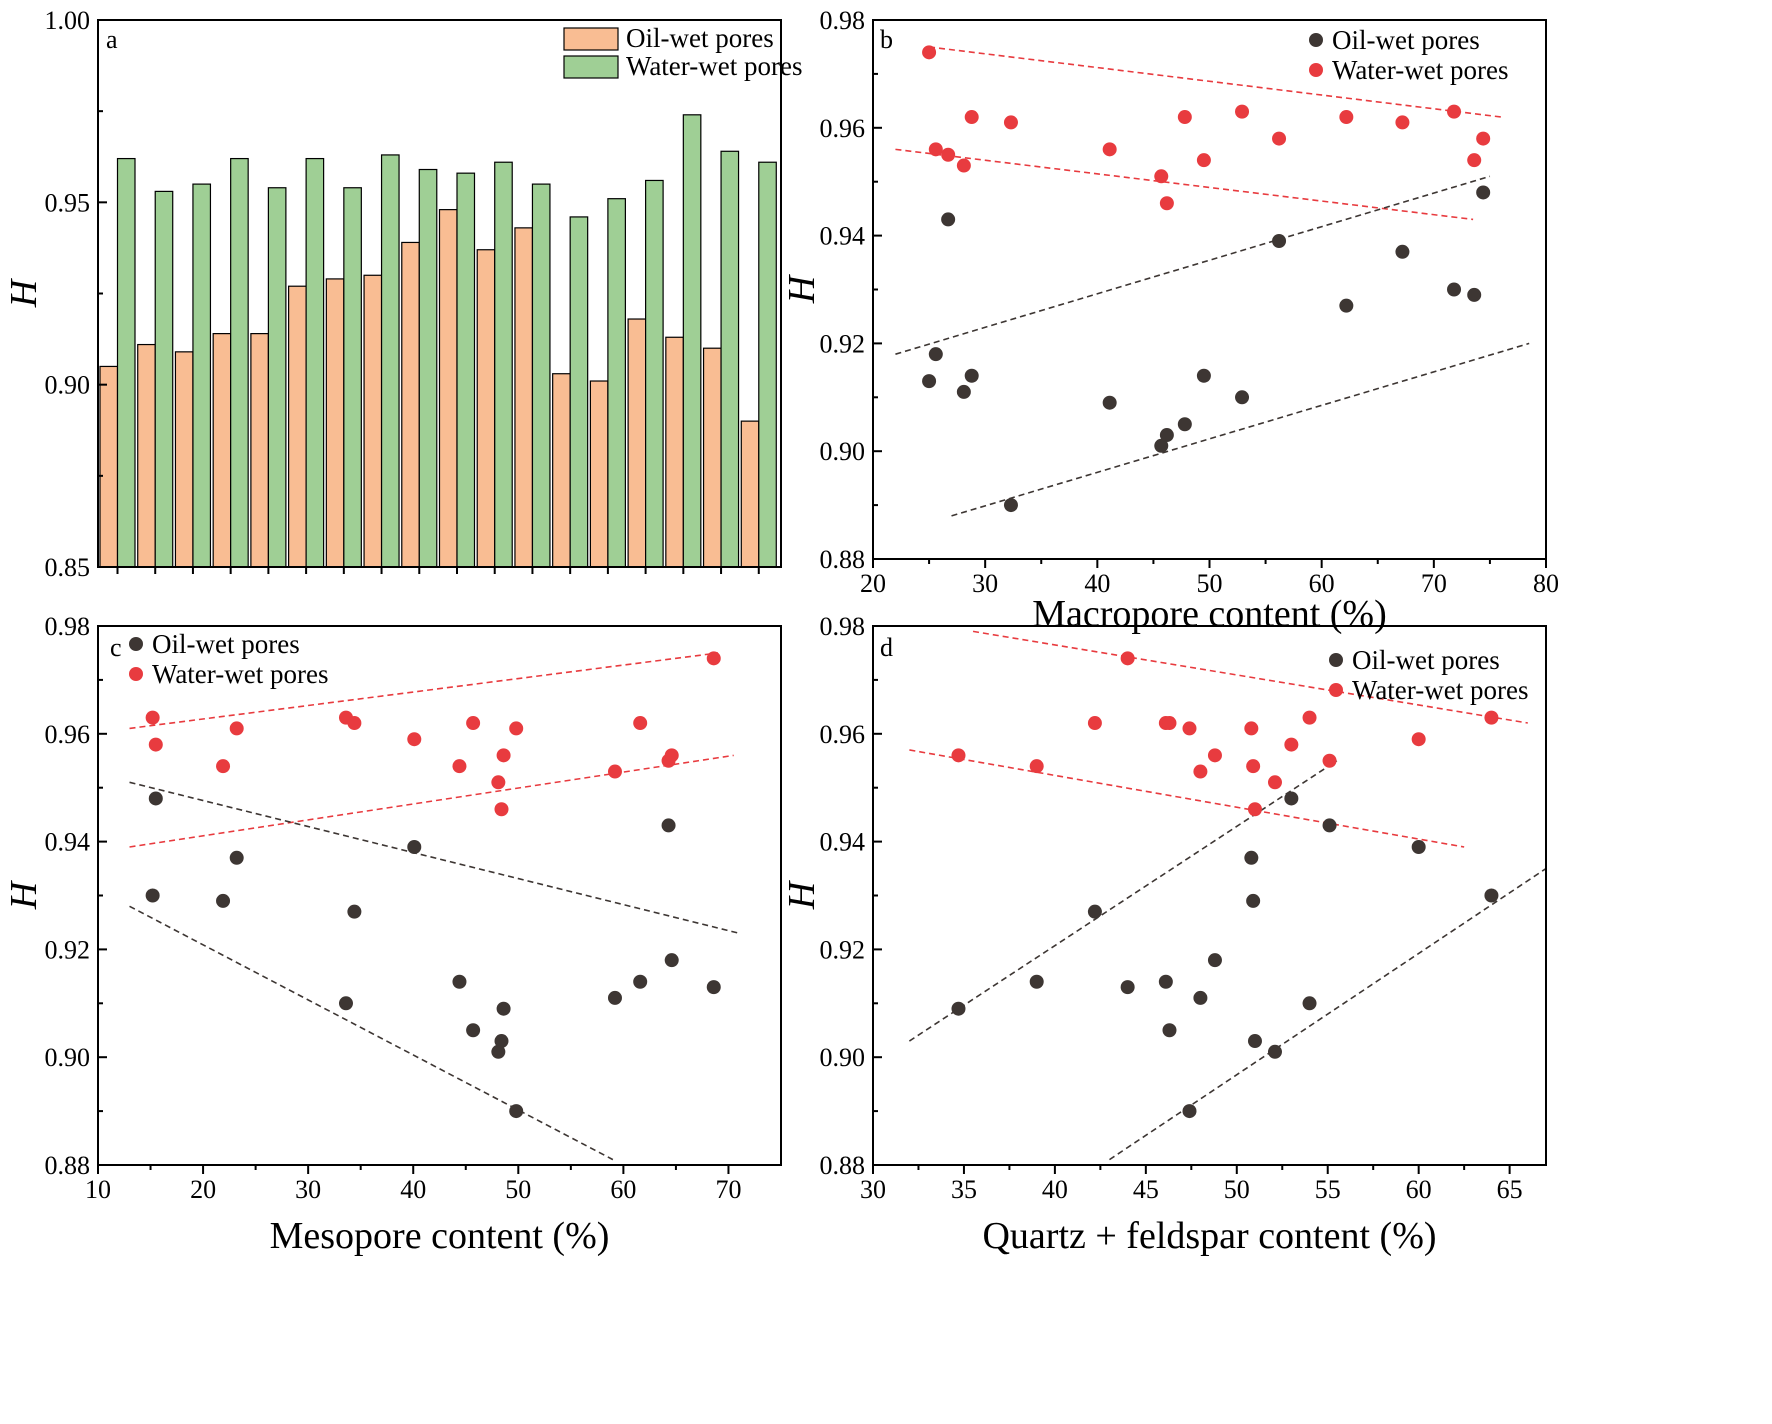  Describe the element at coordinates (112, 39) in the screenshot. I see `panel-letter: a` at that location.